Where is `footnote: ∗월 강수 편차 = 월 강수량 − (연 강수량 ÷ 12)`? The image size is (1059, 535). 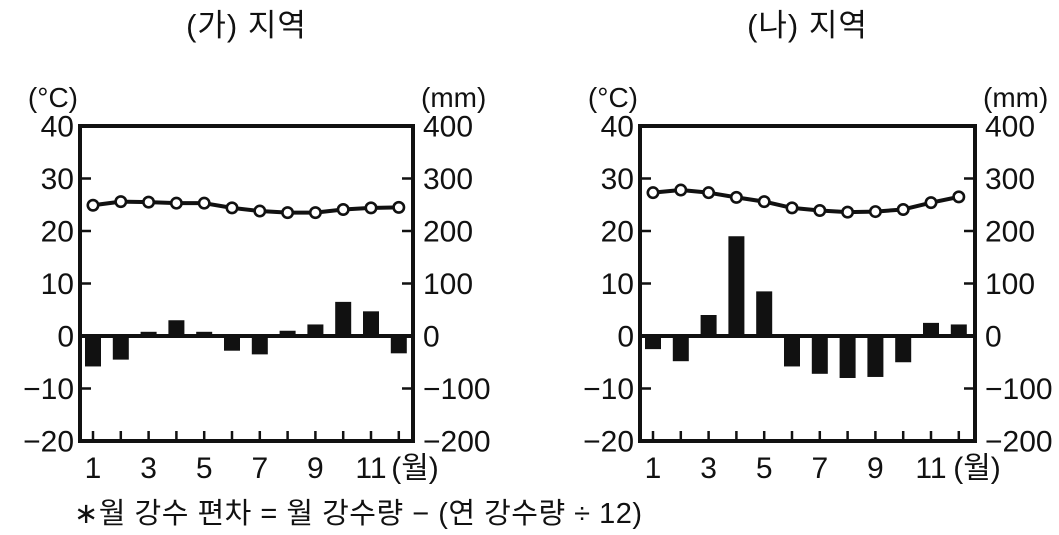
footnote: ∗월 강수 편차 = 월 강수량 − (연 강수량 ÷ 12) is located at coordinates (358, 514).